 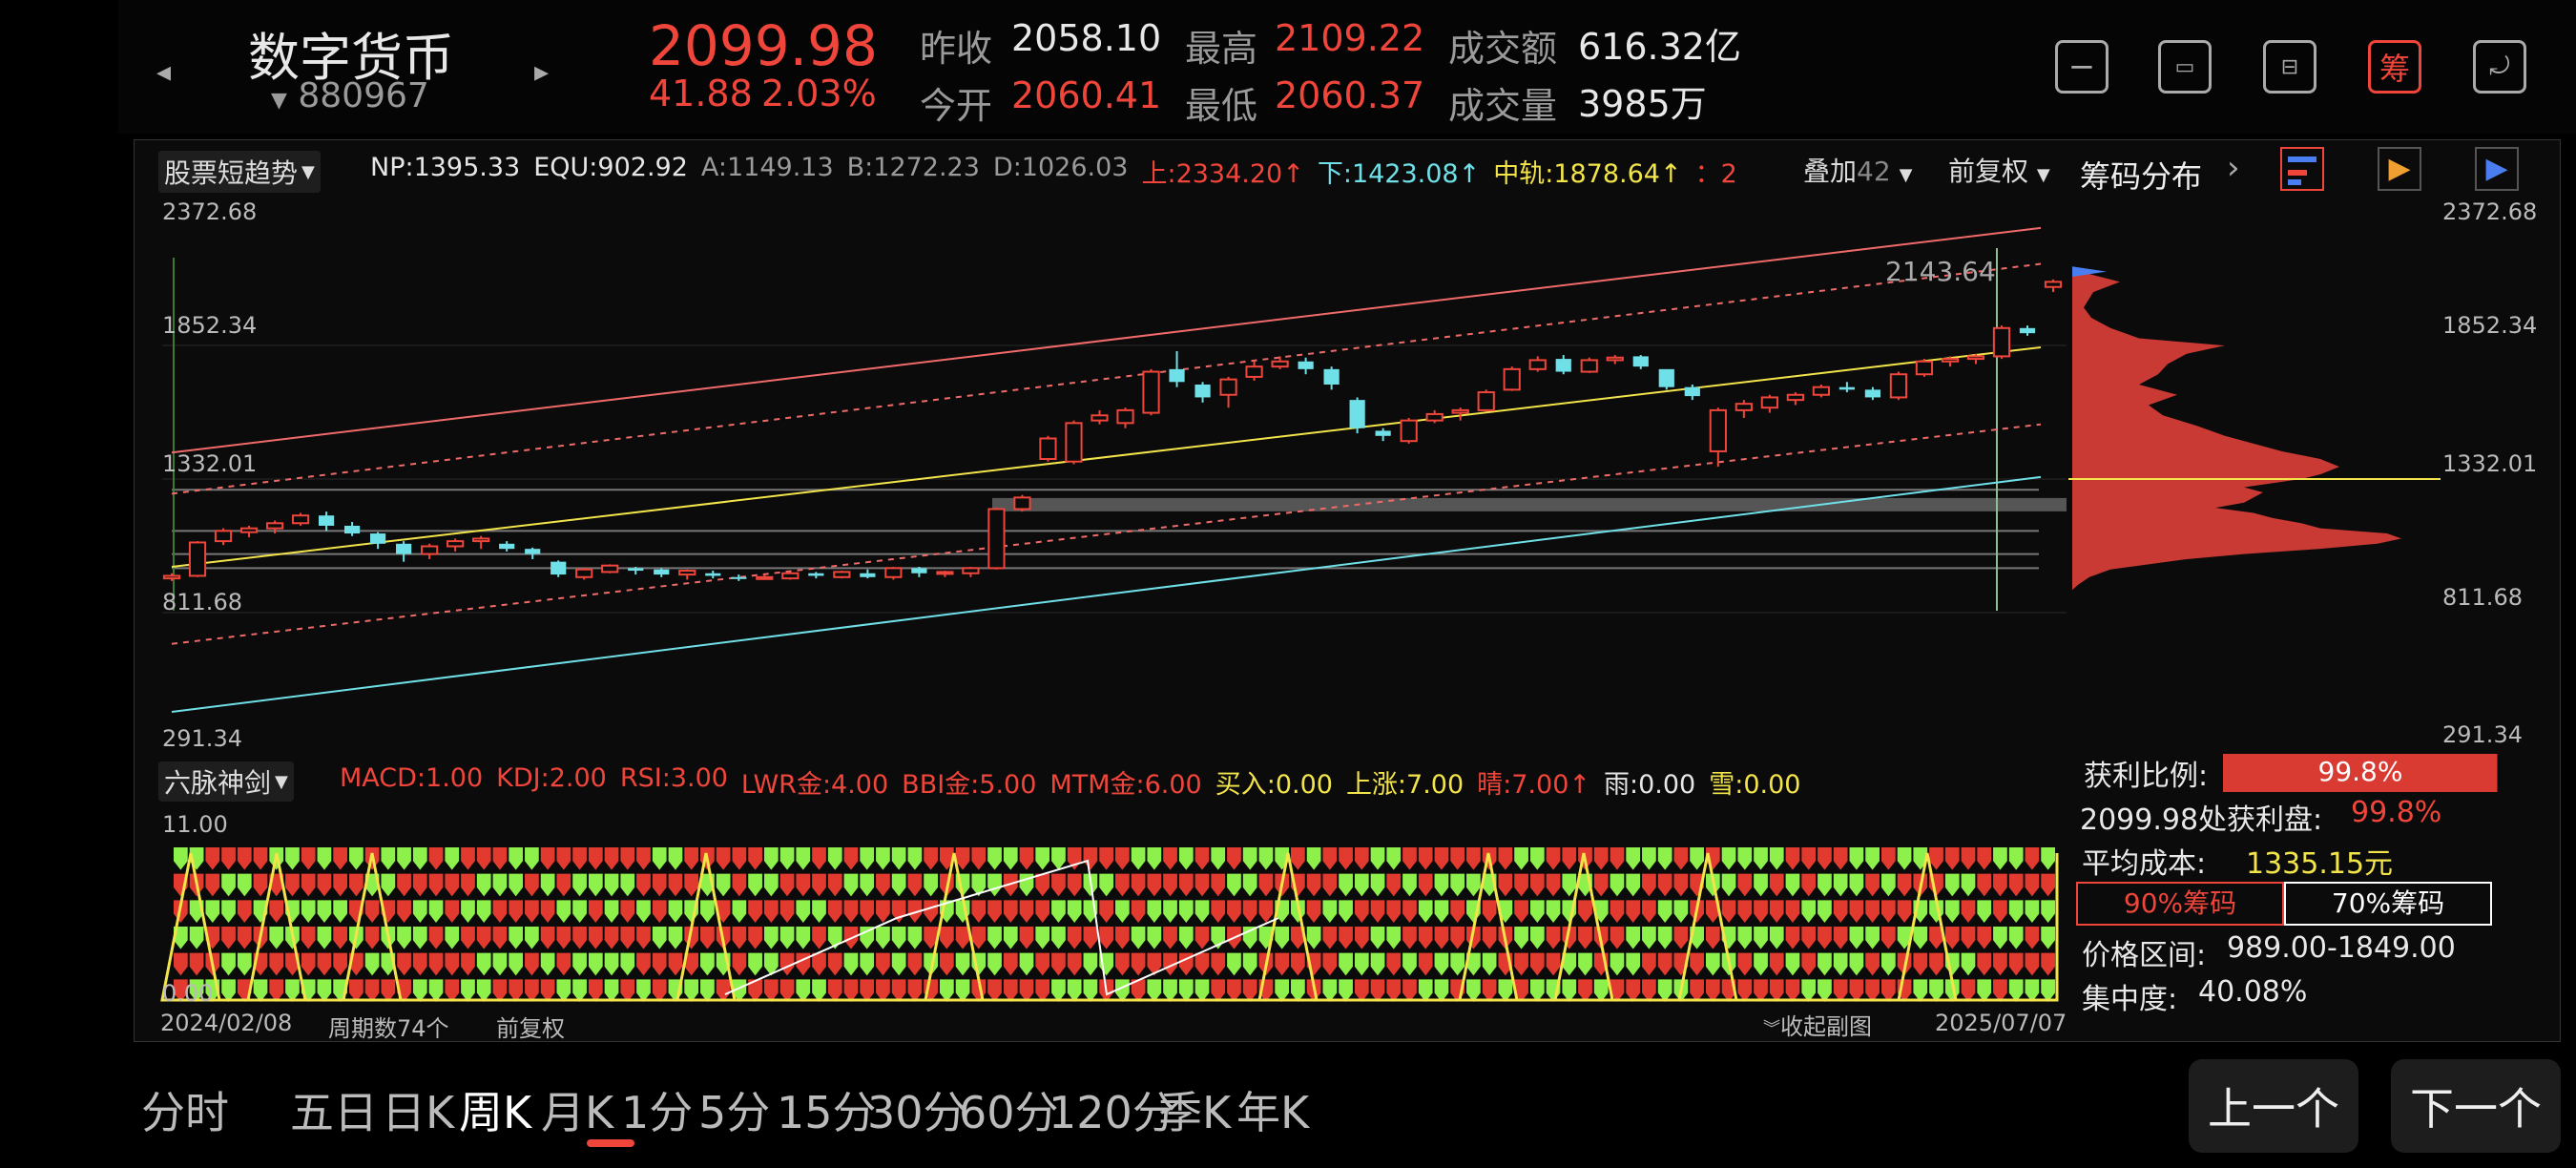 What do you see at coordinates (657, 1113) in the screenshot?
I see `tab-5: 1分` at bounding box center [657, 1113].